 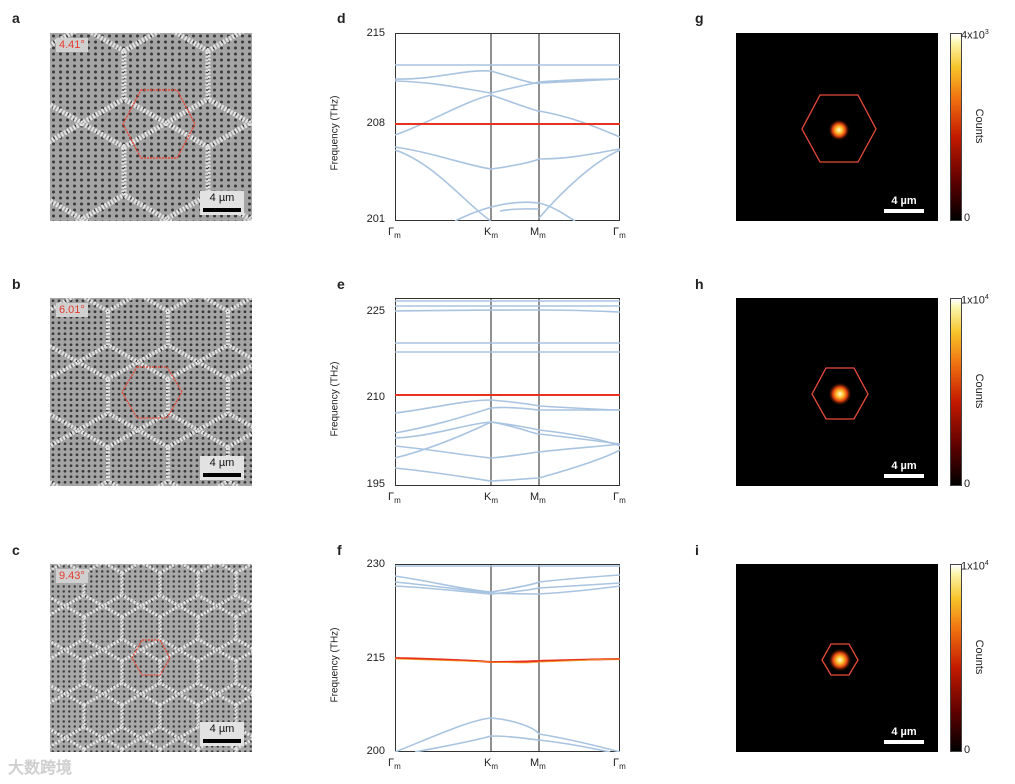 I want to click on sem-texture-b, so click(x=151, y=392).